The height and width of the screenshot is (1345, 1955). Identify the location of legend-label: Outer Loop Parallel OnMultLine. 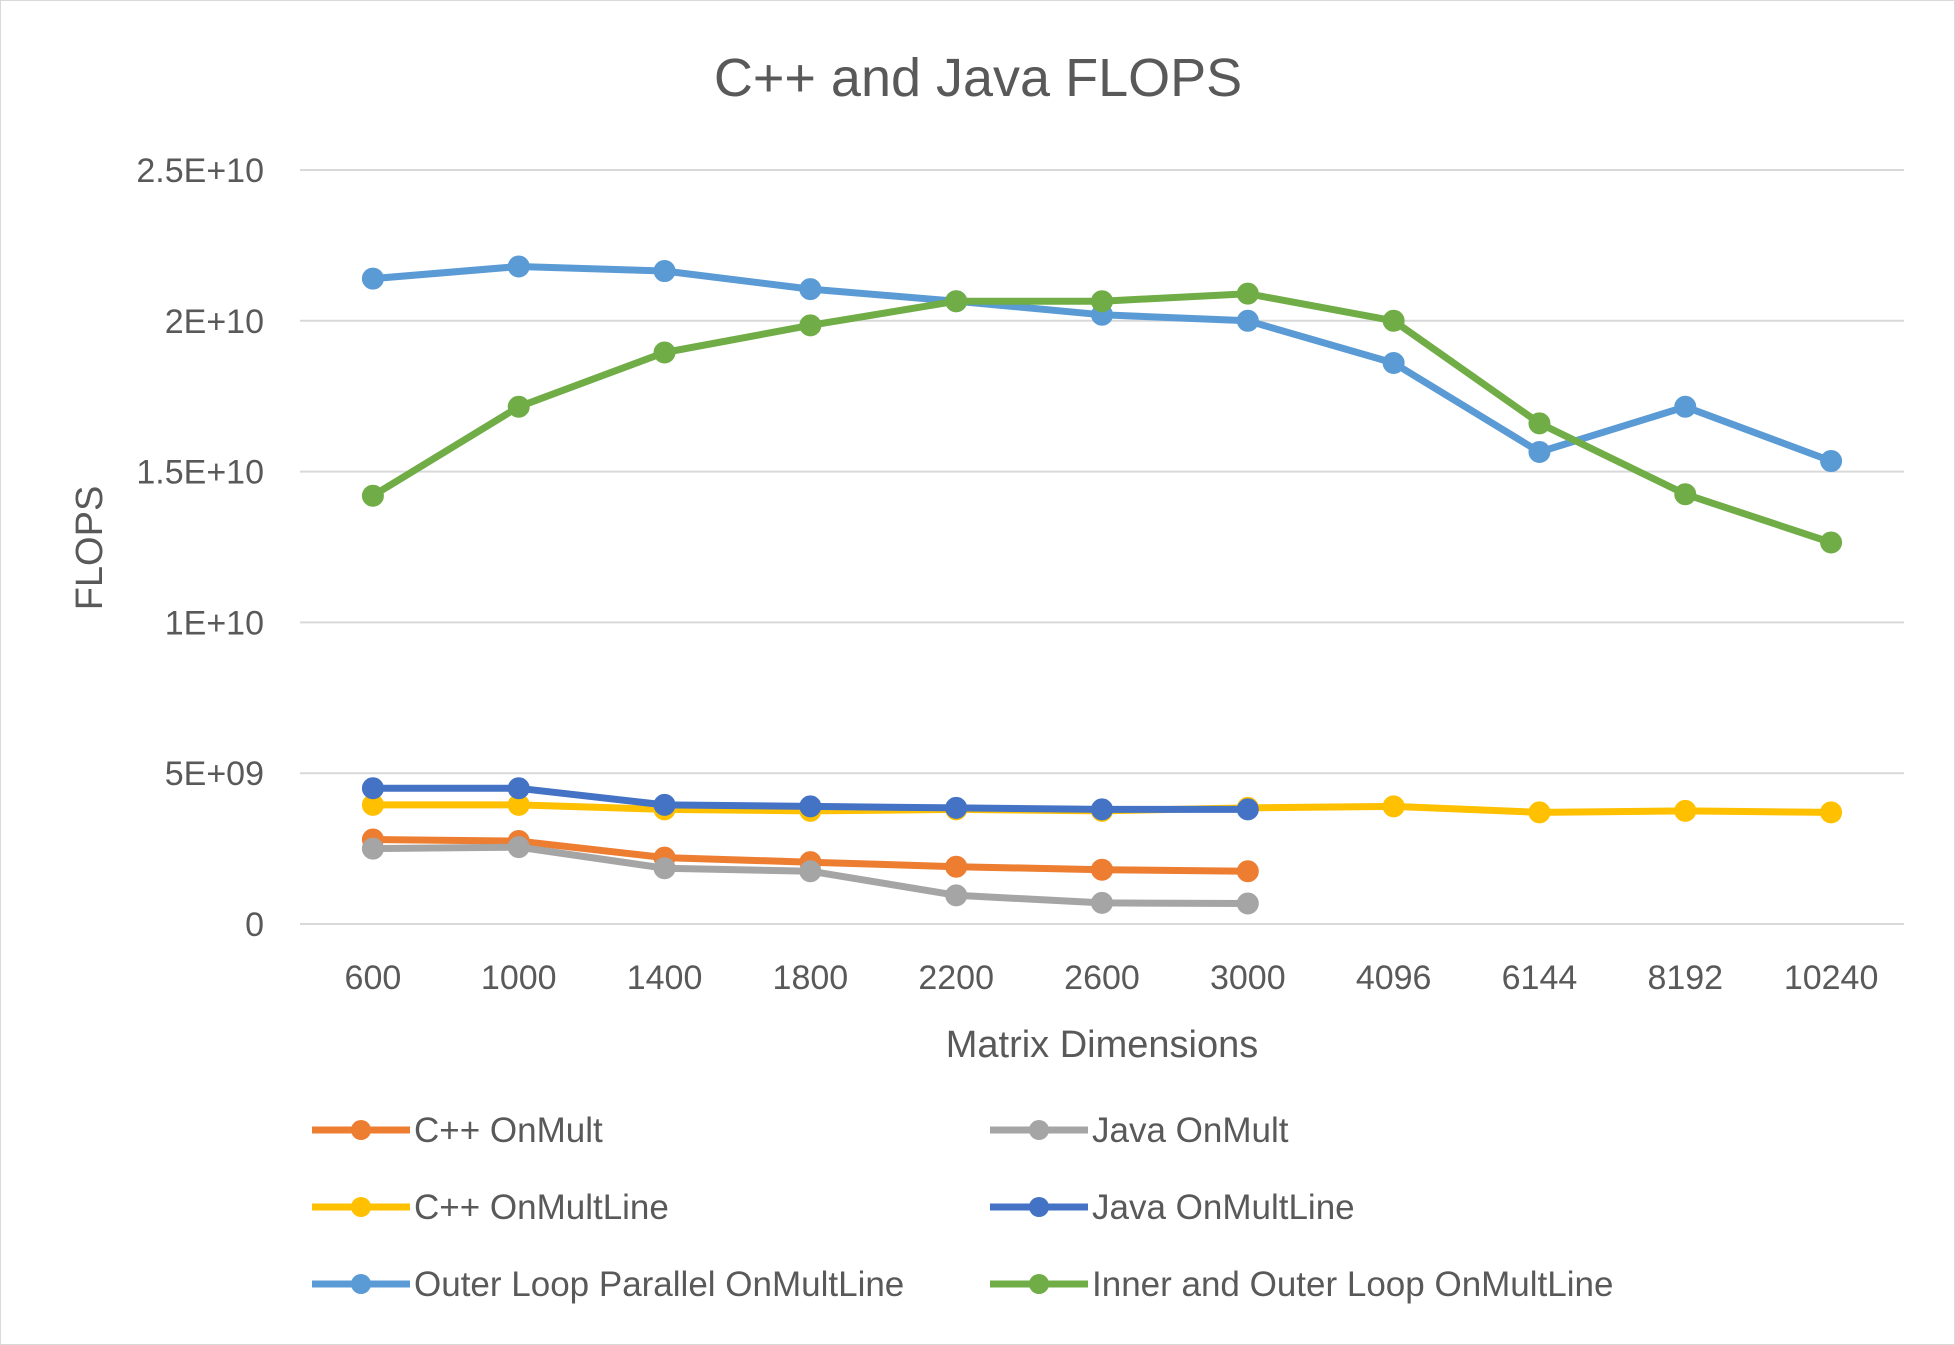
(659, 1284).